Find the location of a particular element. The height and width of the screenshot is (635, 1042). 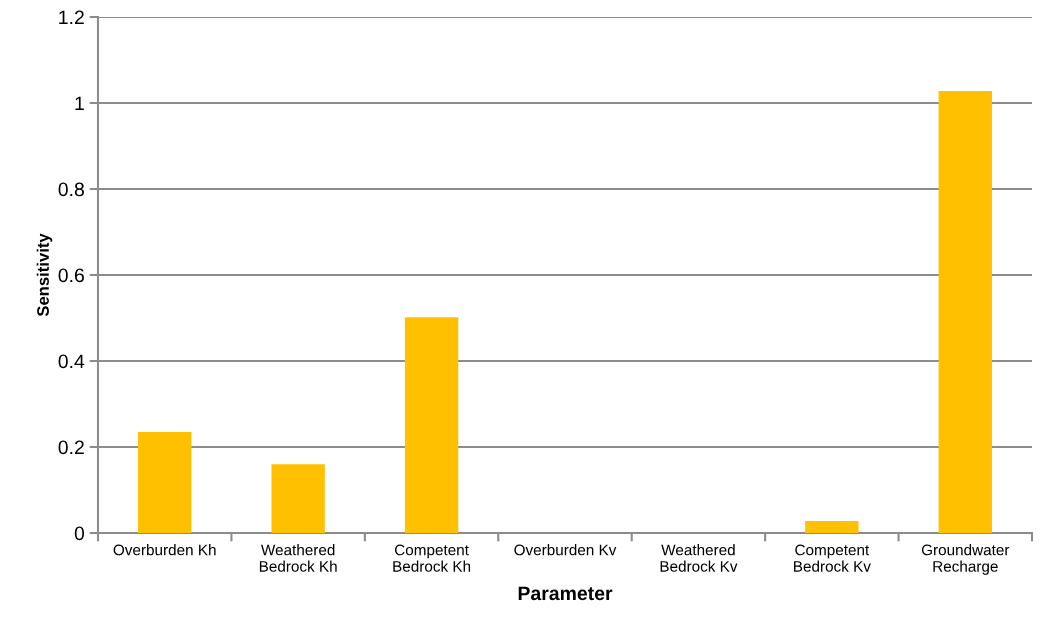

x-tick-label: Weathered Bedrock Kv is located at coordinates (699, 558).